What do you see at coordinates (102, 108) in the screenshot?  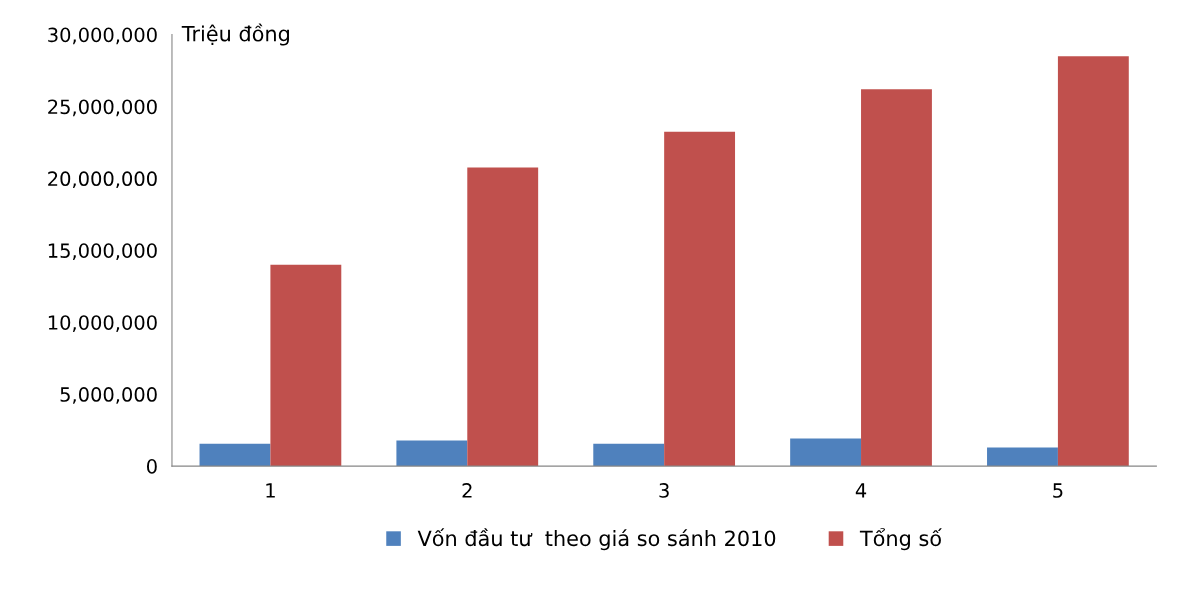 I see `y-tick-label: 25,000,000` at bounding box center [102, 108].